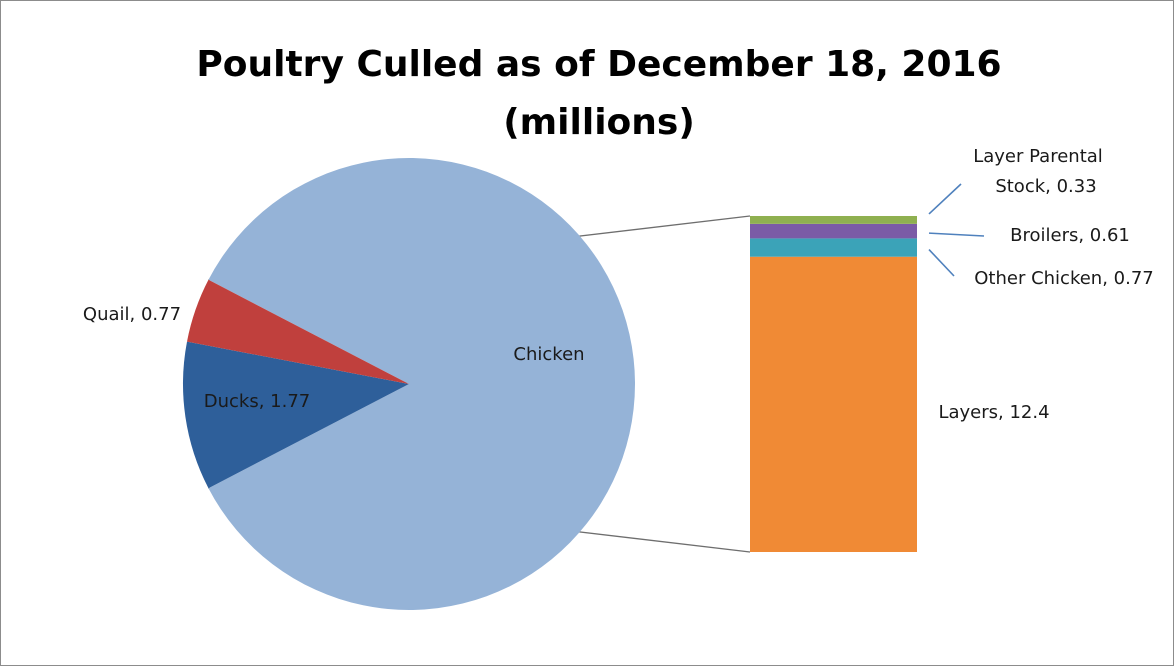 This screenshot has width=1174, height=666. I want to click on data-label-layer-parental-stock-line2: Stock, 0.33, so click(1045, 186).